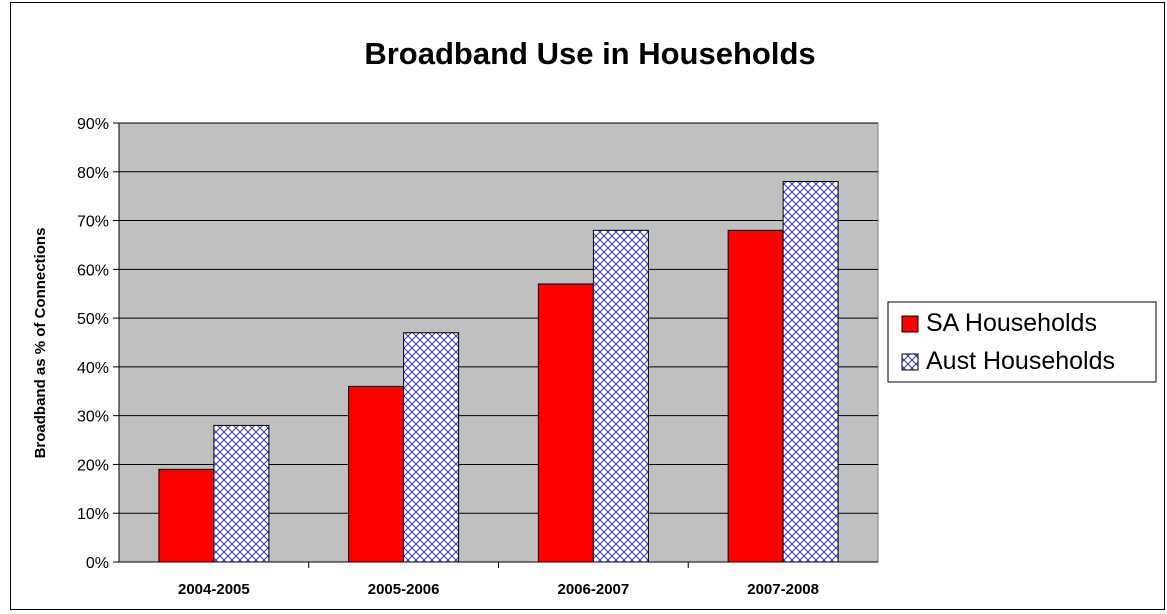  What do you see at coordinates (589, 53) in the screenshot?
I see `chart-title: Broadband Use in Households` at bounding box center [589, 53].